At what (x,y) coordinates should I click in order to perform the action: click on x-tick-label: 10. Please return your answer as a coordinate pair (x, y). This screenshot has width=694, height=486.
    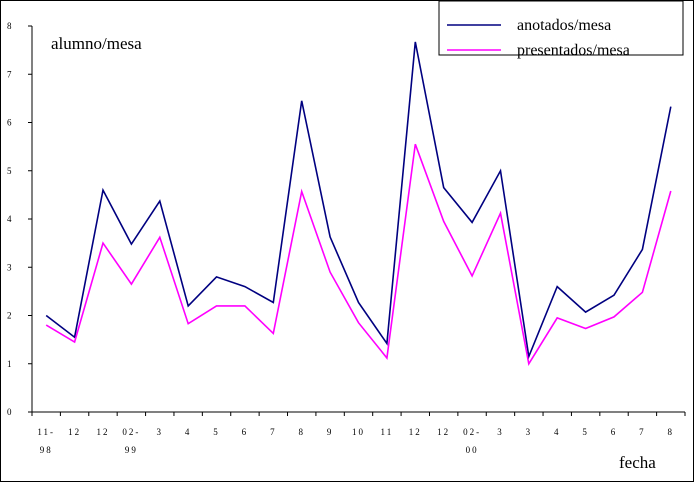
    Looking at the image, I should click on (358, 432).